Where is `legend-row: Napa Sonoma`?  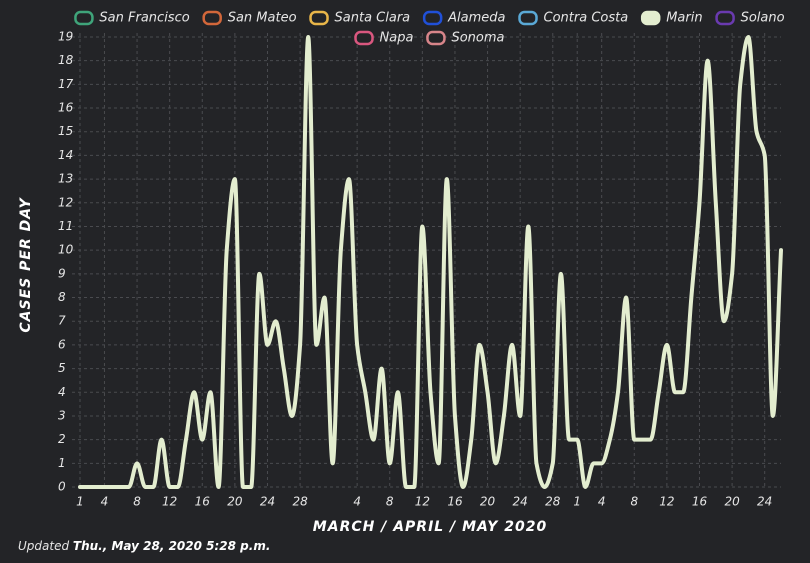
legend-row: Napa Sonoma is located at coordinates (429, 38).